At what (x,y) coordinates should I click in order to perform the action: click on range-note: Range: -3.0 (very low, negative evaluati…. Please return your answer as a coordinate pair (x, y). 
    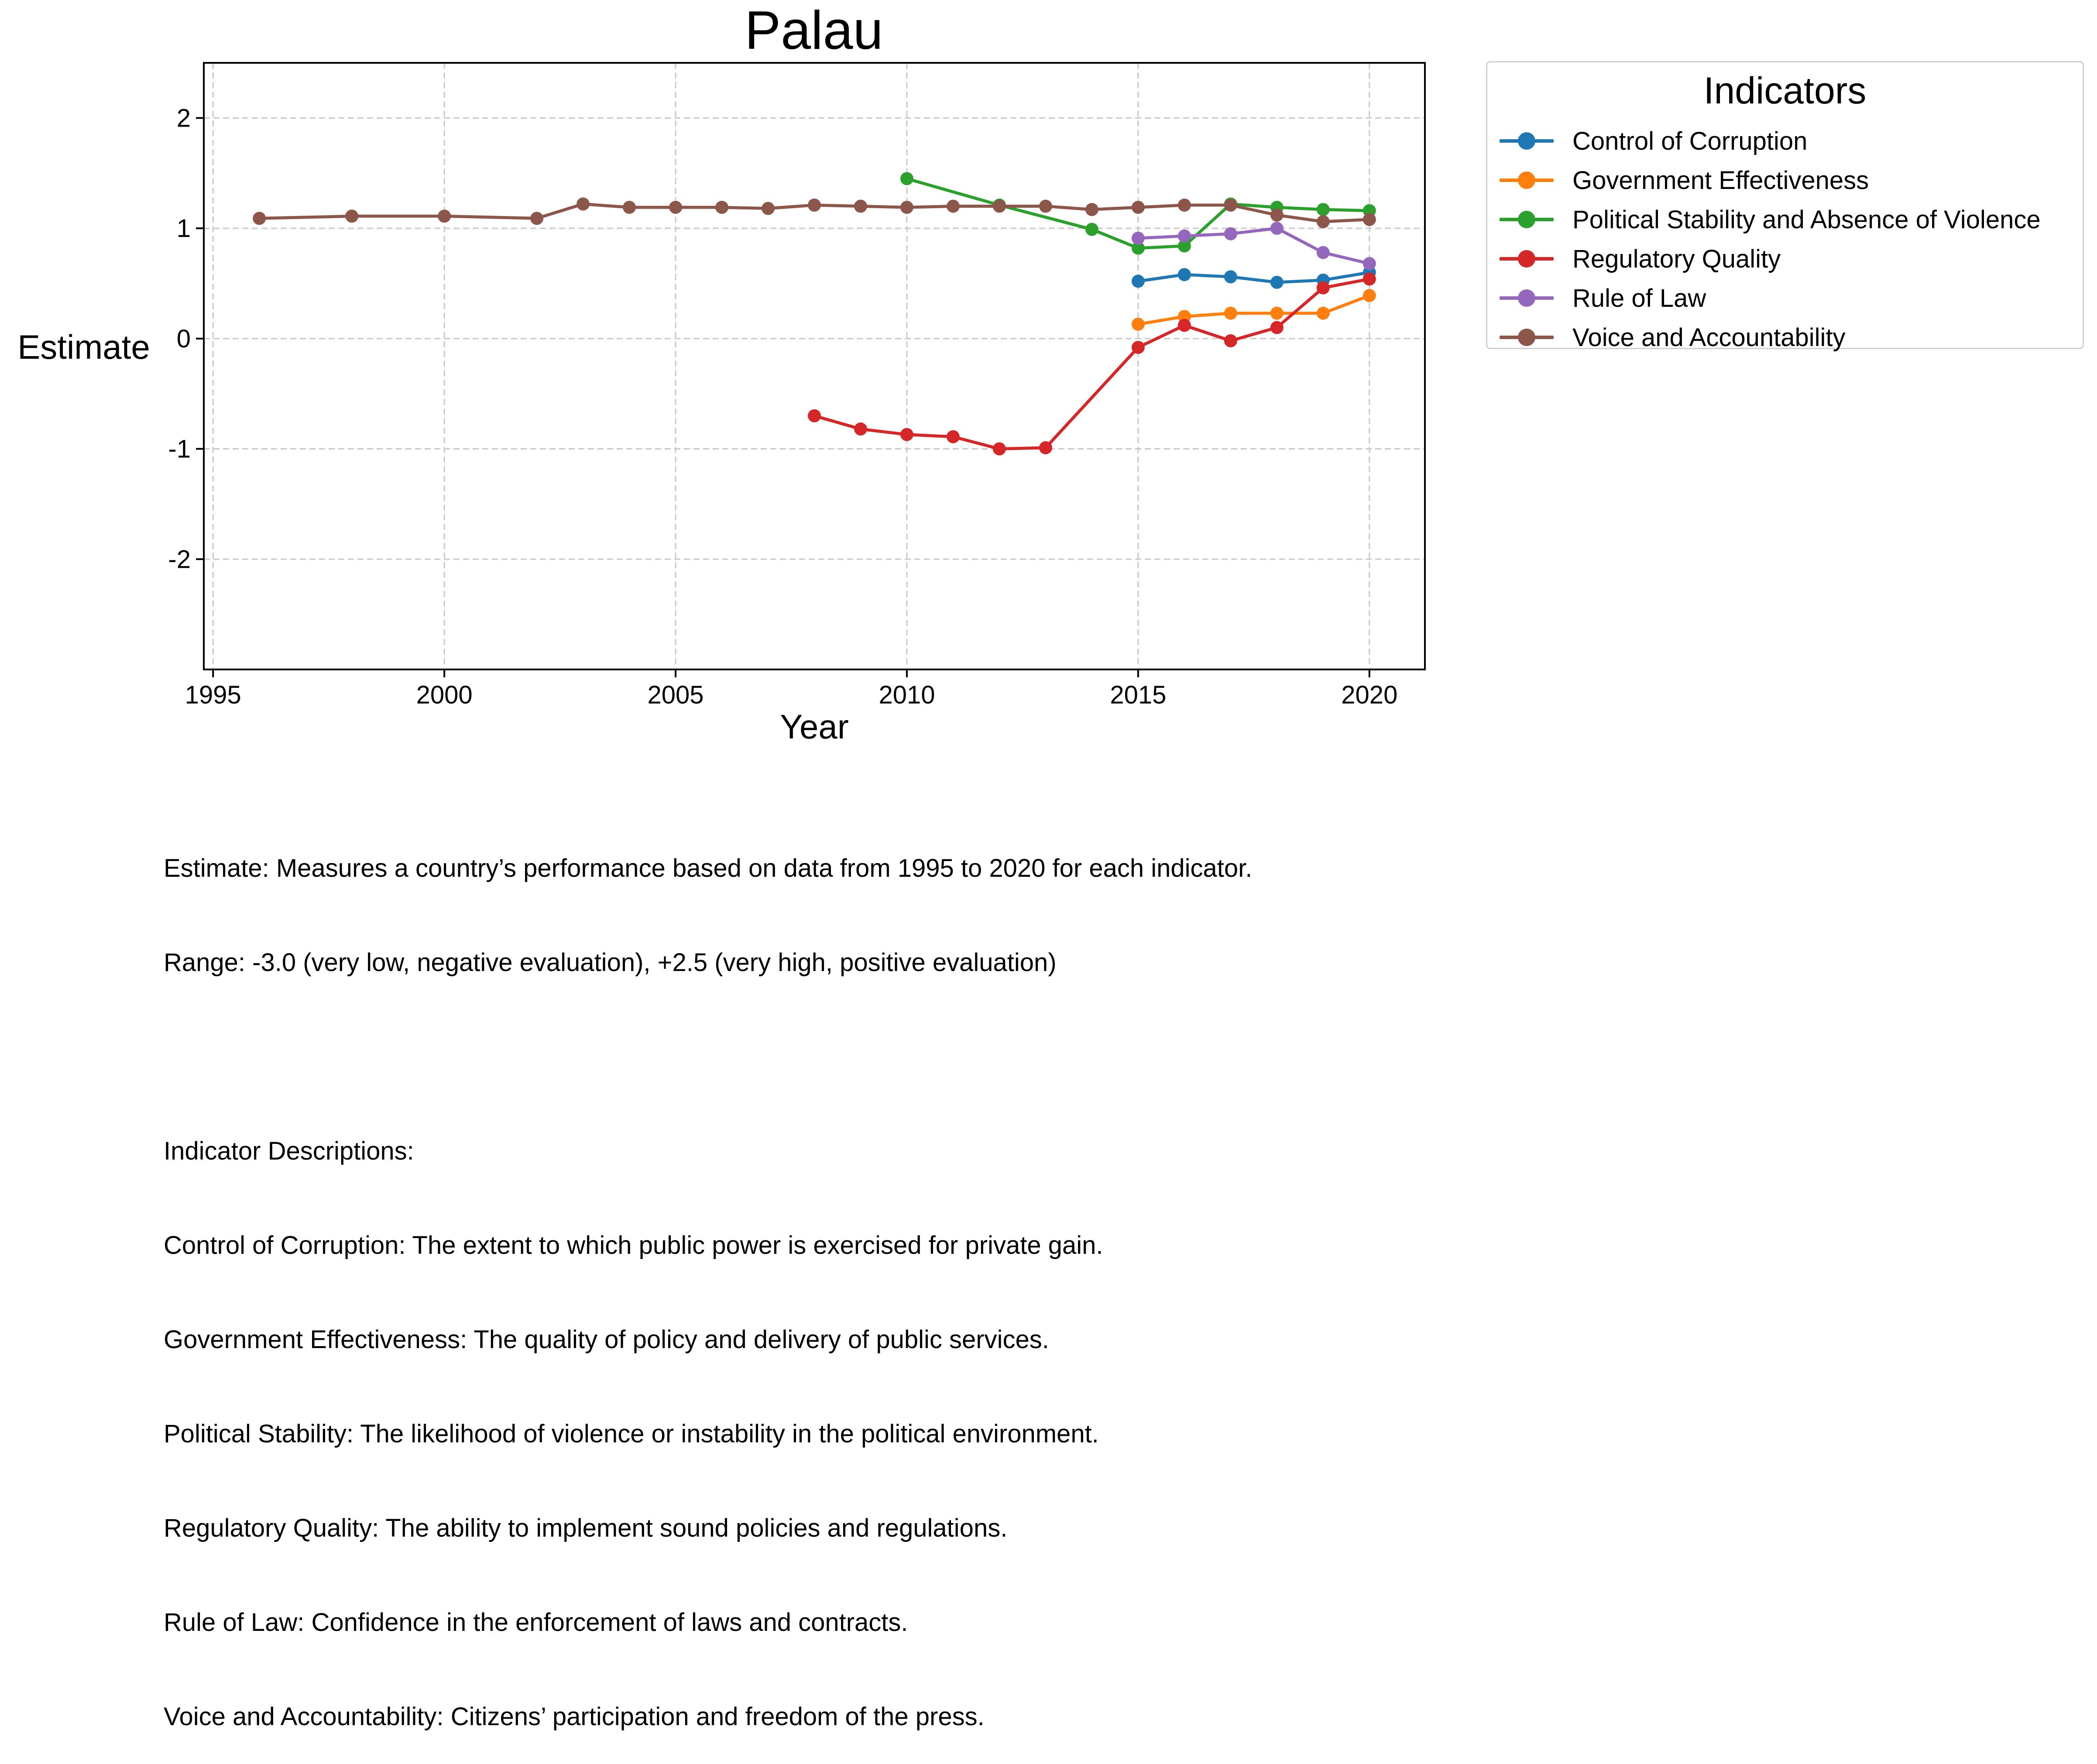
    Looking at the image, I should click on (610, 962).